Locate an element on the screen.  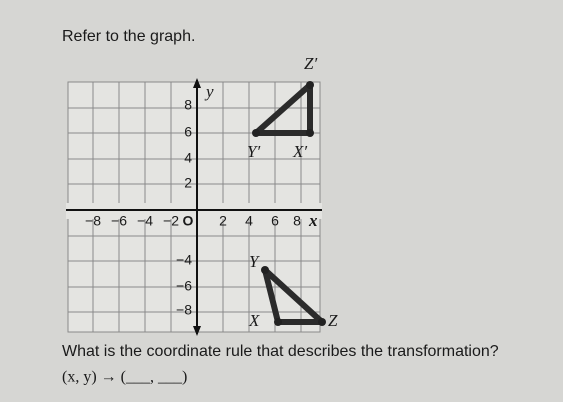
answer-template: (x, y) → (___, ___) is located at coordinates (124, 377).